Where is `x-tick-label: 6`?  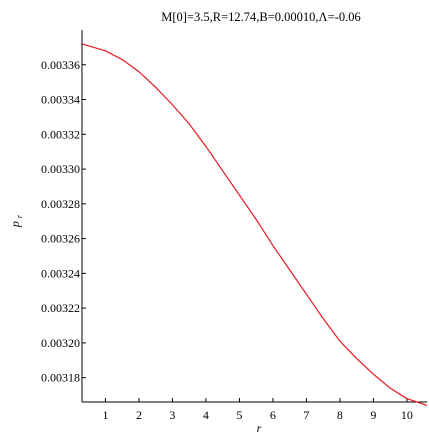
x-tick-label: 6 is located at coordinates (273, 415).